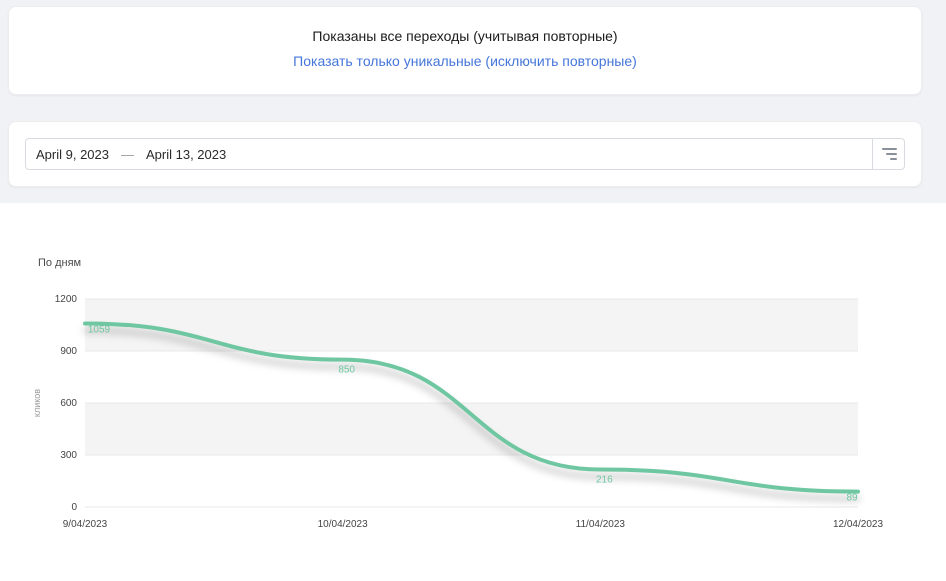  I want to click on date-range-input: April 9, 2023 — April 13, 2023, so click(465, 154).